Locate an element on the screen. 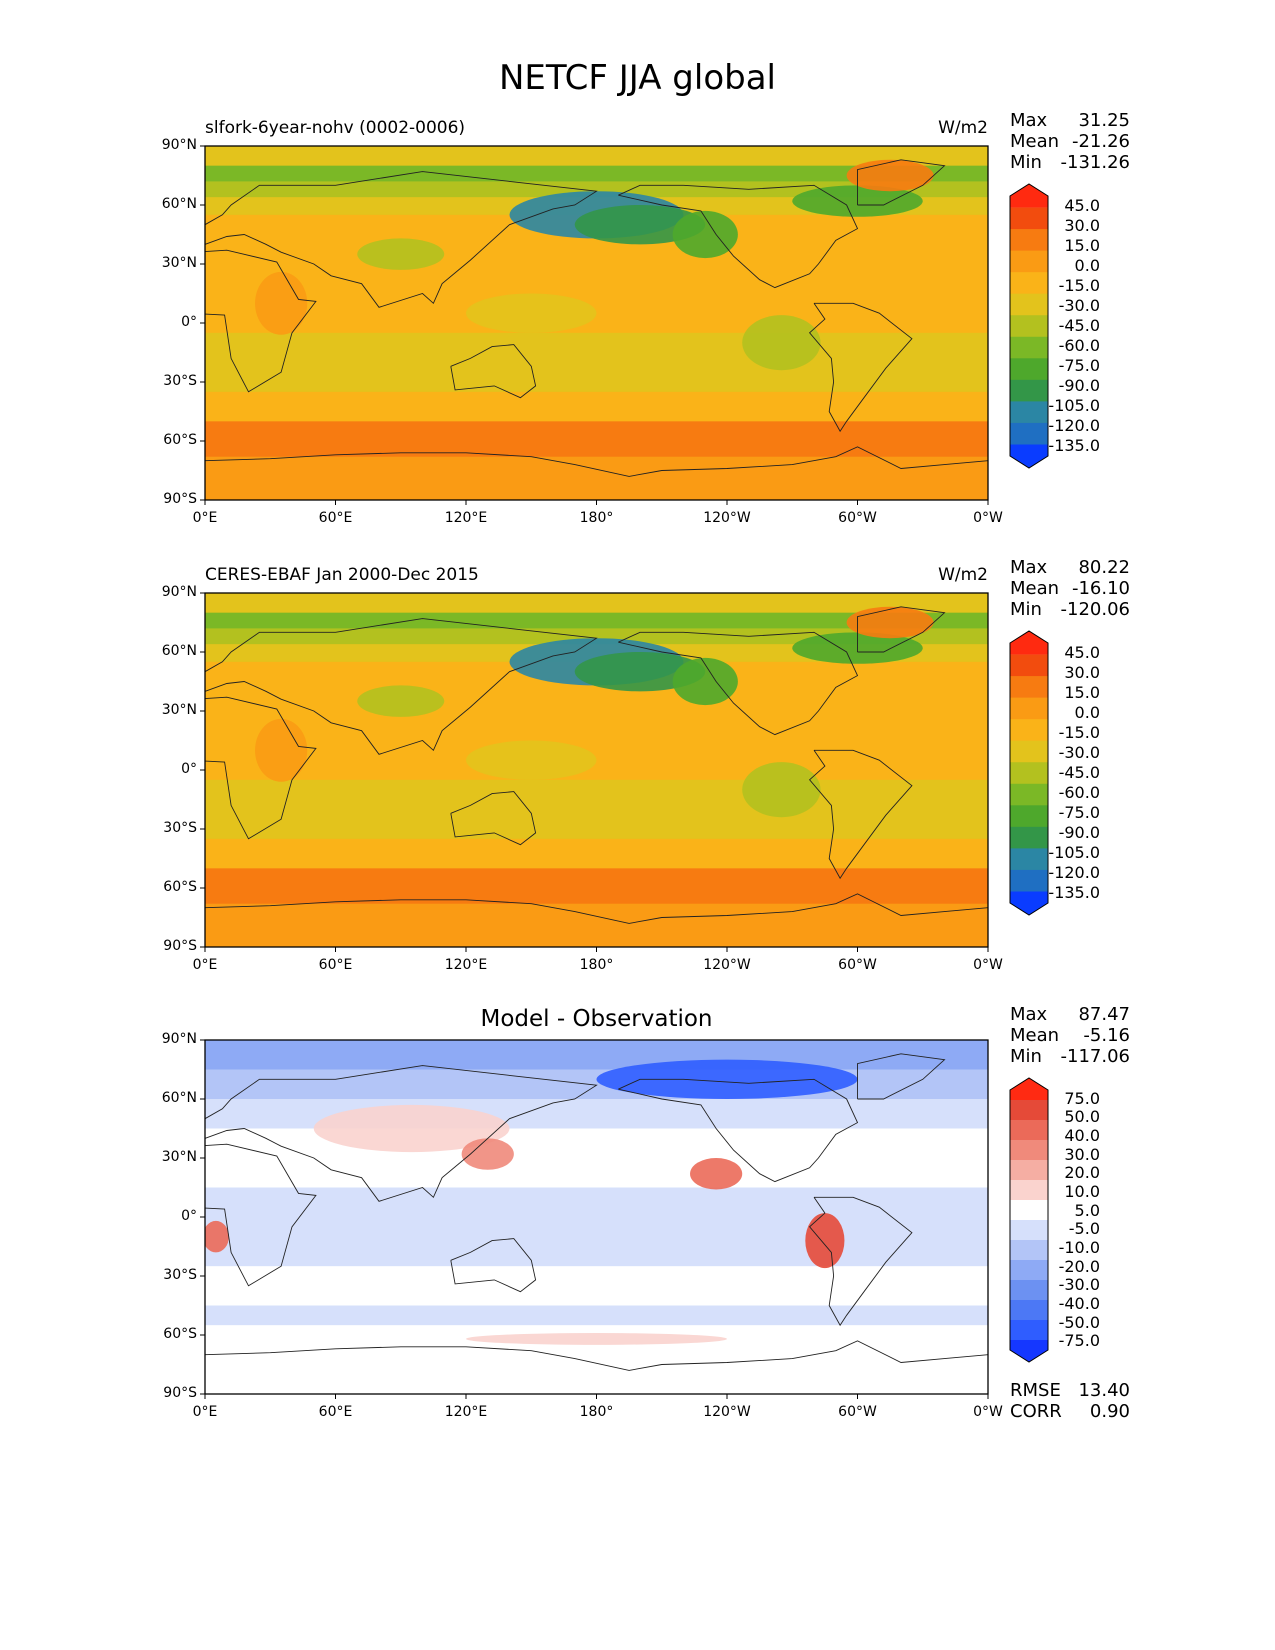 The image size is (1275, 1650). stat-label: Max is located at coordinates (1029, 567).